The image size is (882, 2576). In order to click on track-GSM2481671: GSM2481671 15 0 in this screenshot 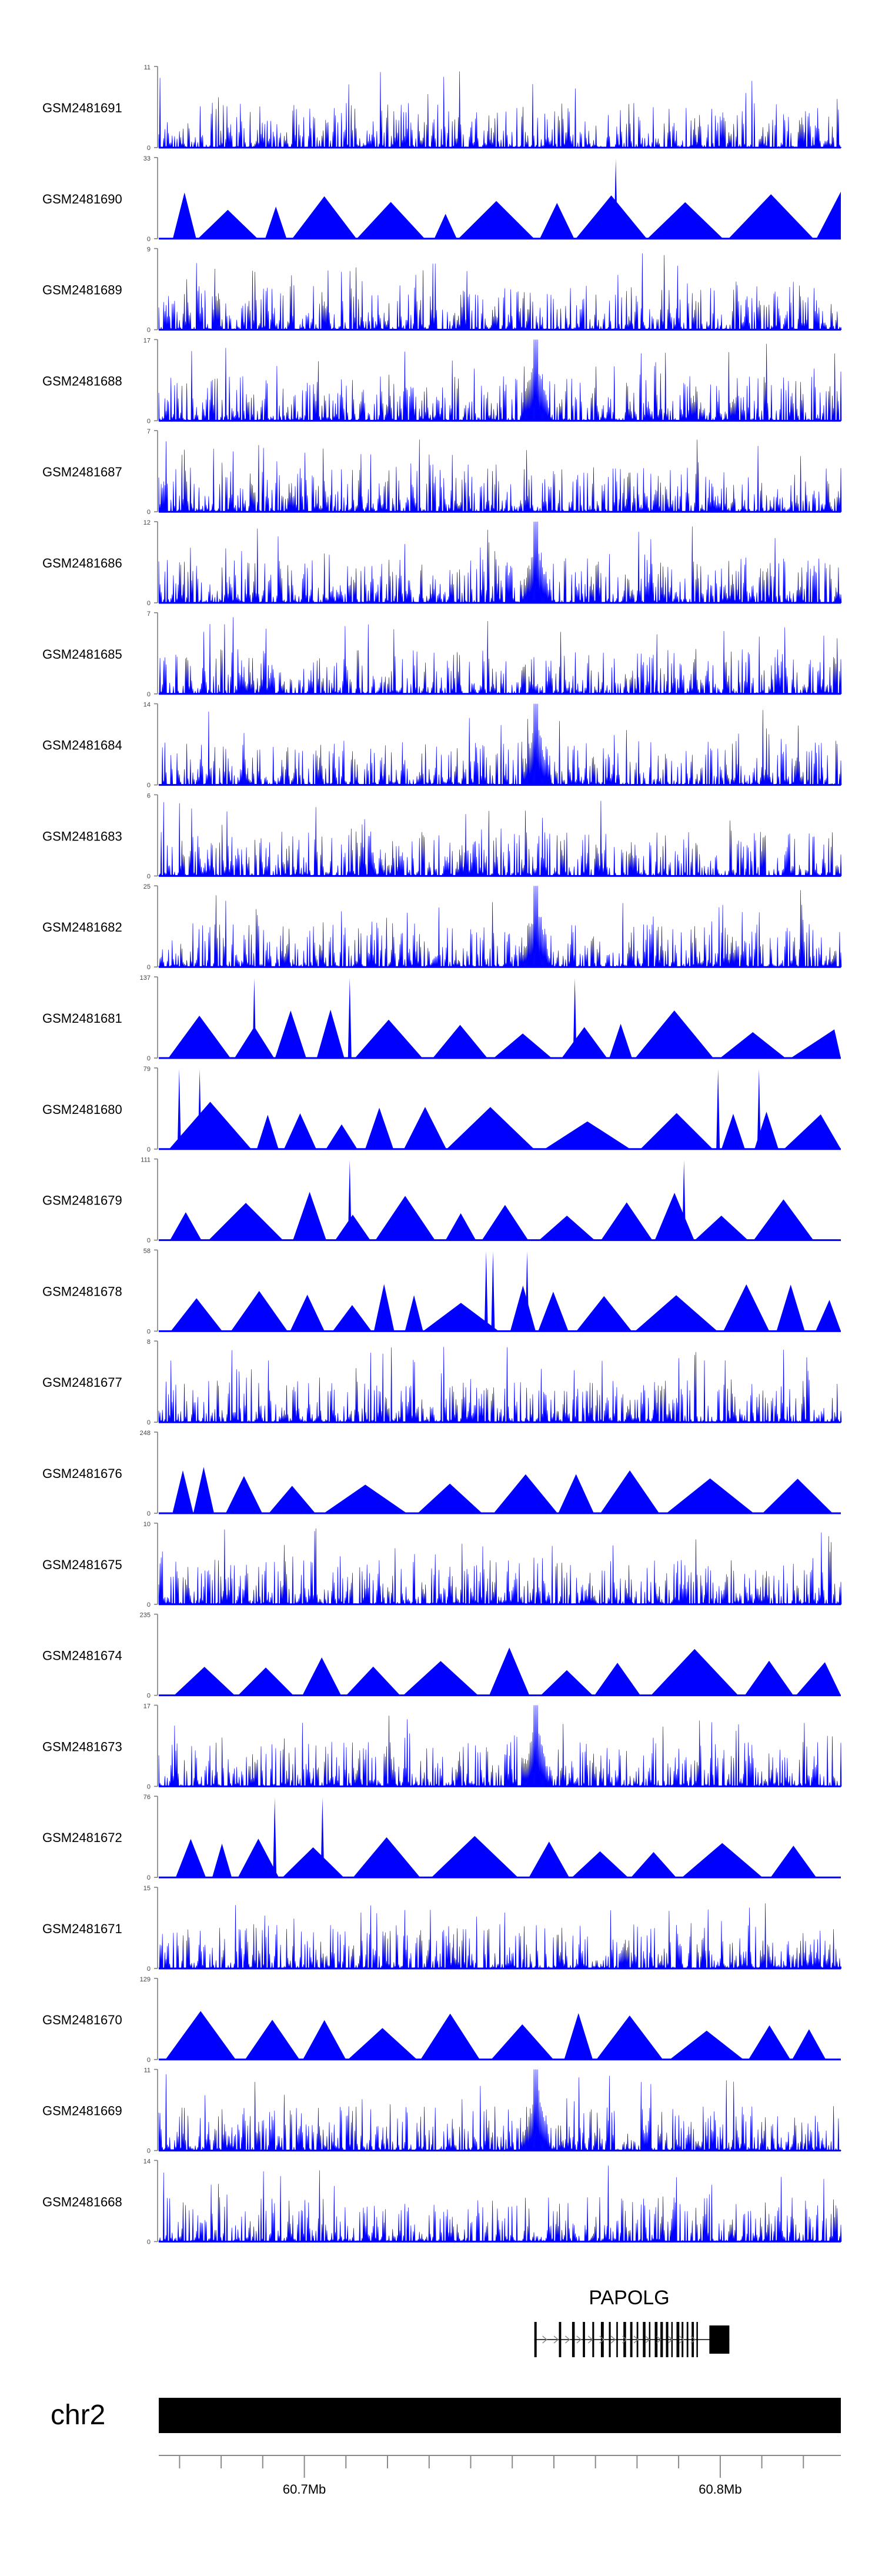, I will do `click(442, 1929)`.